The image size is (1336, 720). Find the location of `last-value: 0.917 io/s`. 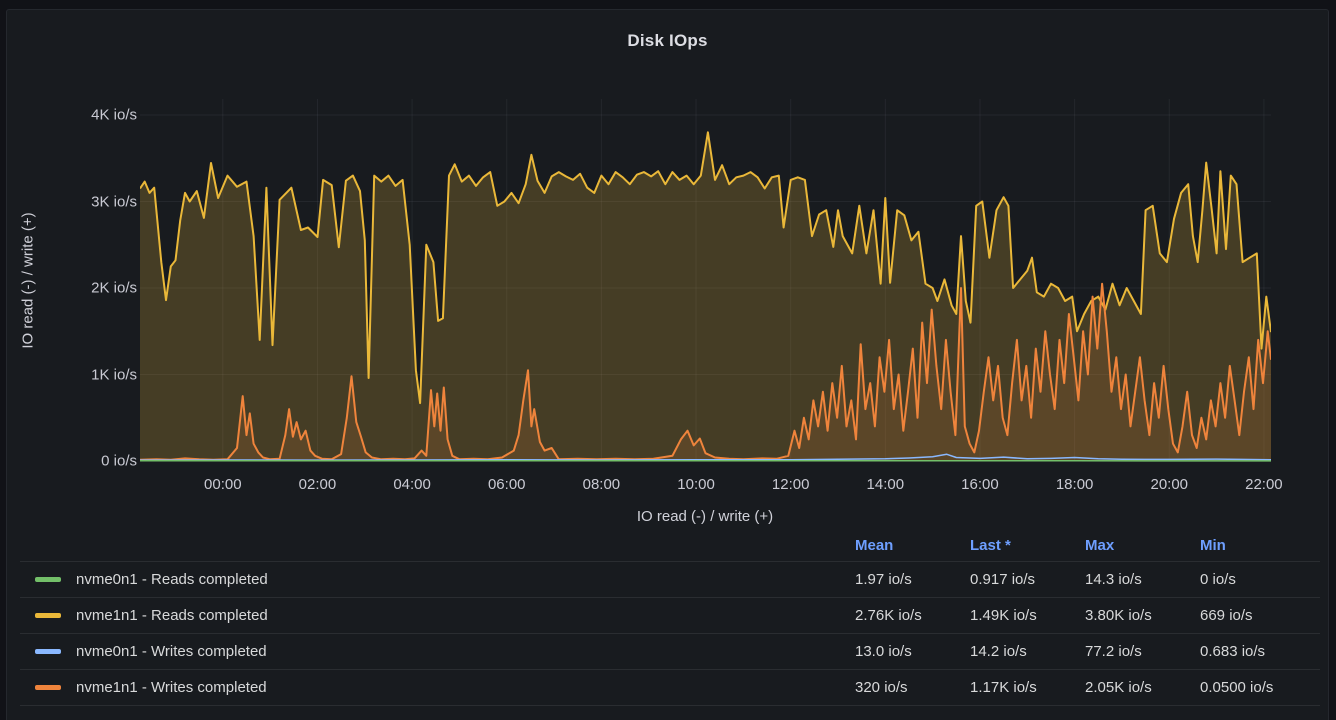

last-value: 0.917 io/s is located at coordinates (1003, 579).